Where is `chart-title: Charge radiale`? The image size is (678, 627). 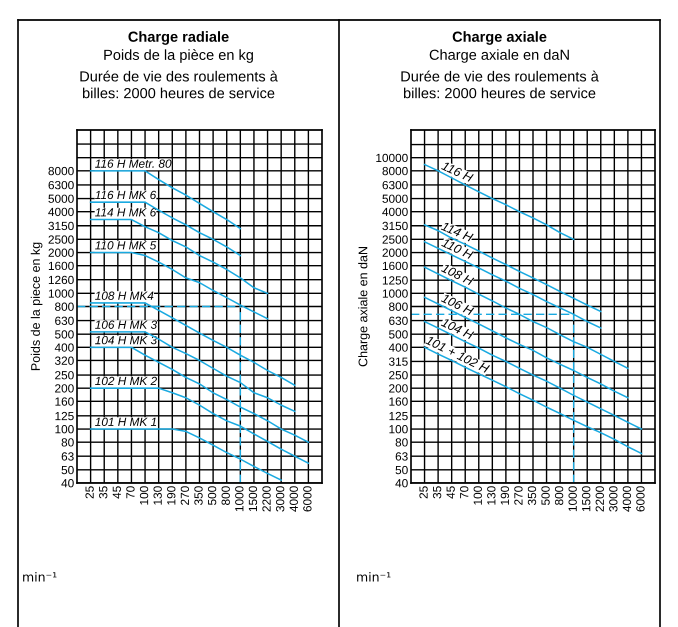
chart-title: Charge radiale is located at coordinates (178, 38).